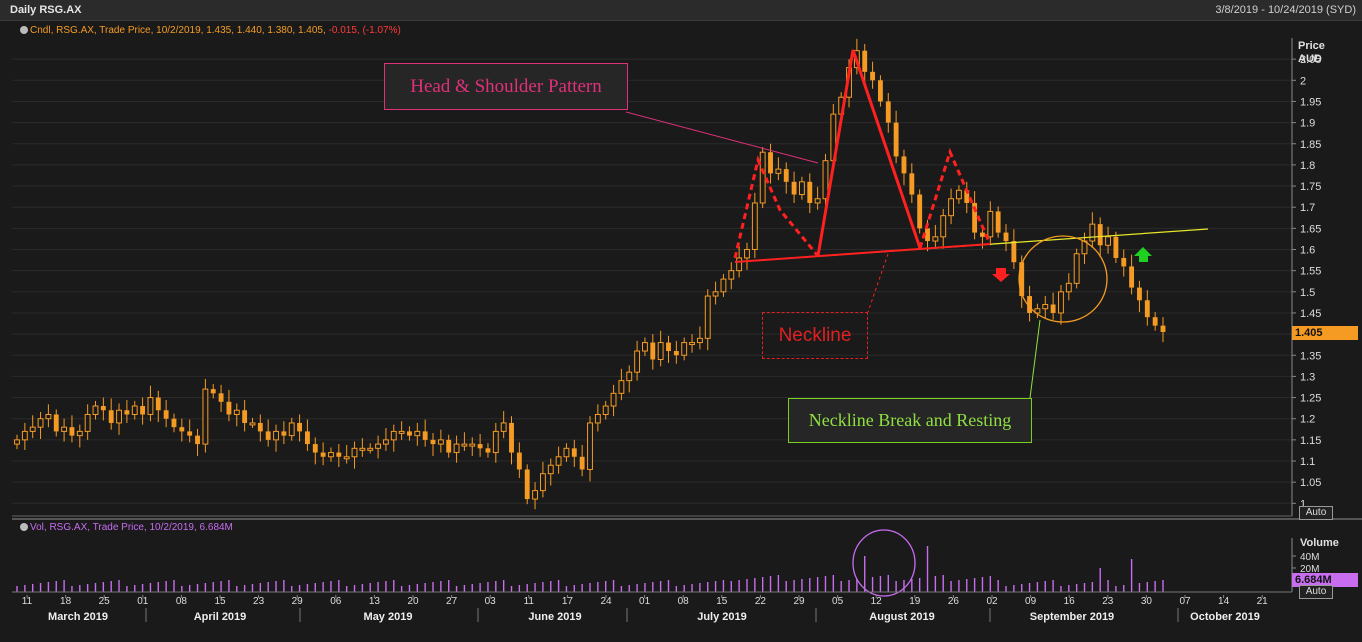  What do you see at coordinates (1303, 504) in the screenshot?
I see `y-tick-label: 1` at bounding box center [1303, 504].